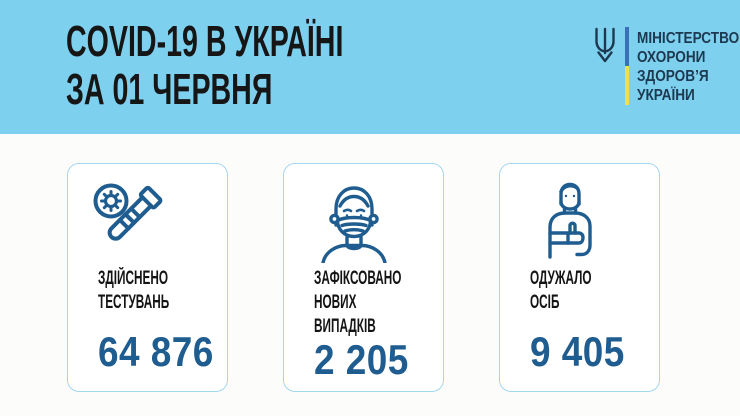 The width and height of the screenshot is (740, 416). I want to click on recovered-person-icon, so click(570, 220).